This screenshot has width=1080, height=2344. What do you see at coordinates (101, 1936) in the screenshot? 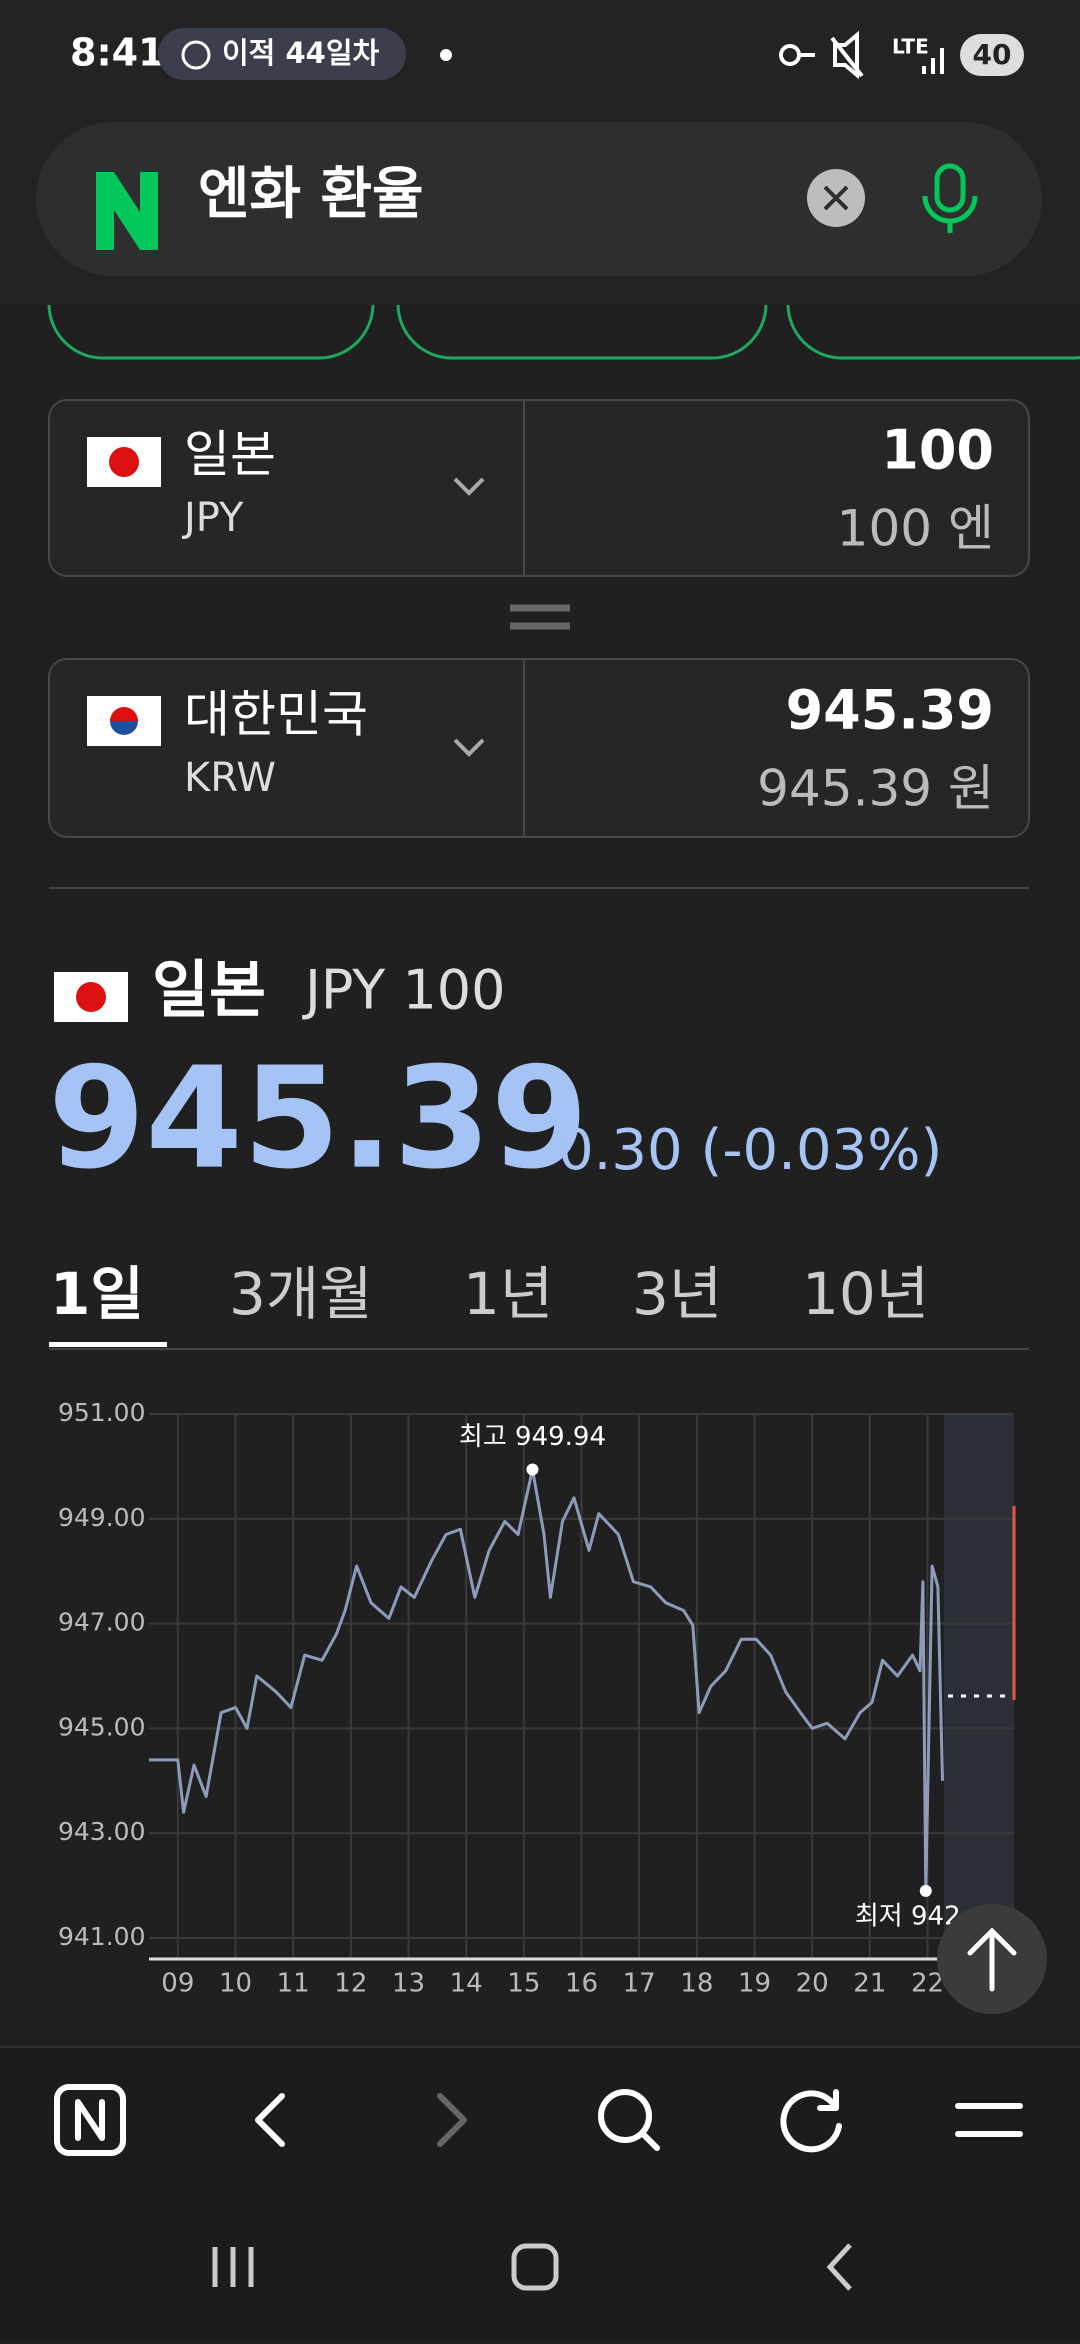
I see `y-tick-label: 941.00` at bounding box center [101, 1936].